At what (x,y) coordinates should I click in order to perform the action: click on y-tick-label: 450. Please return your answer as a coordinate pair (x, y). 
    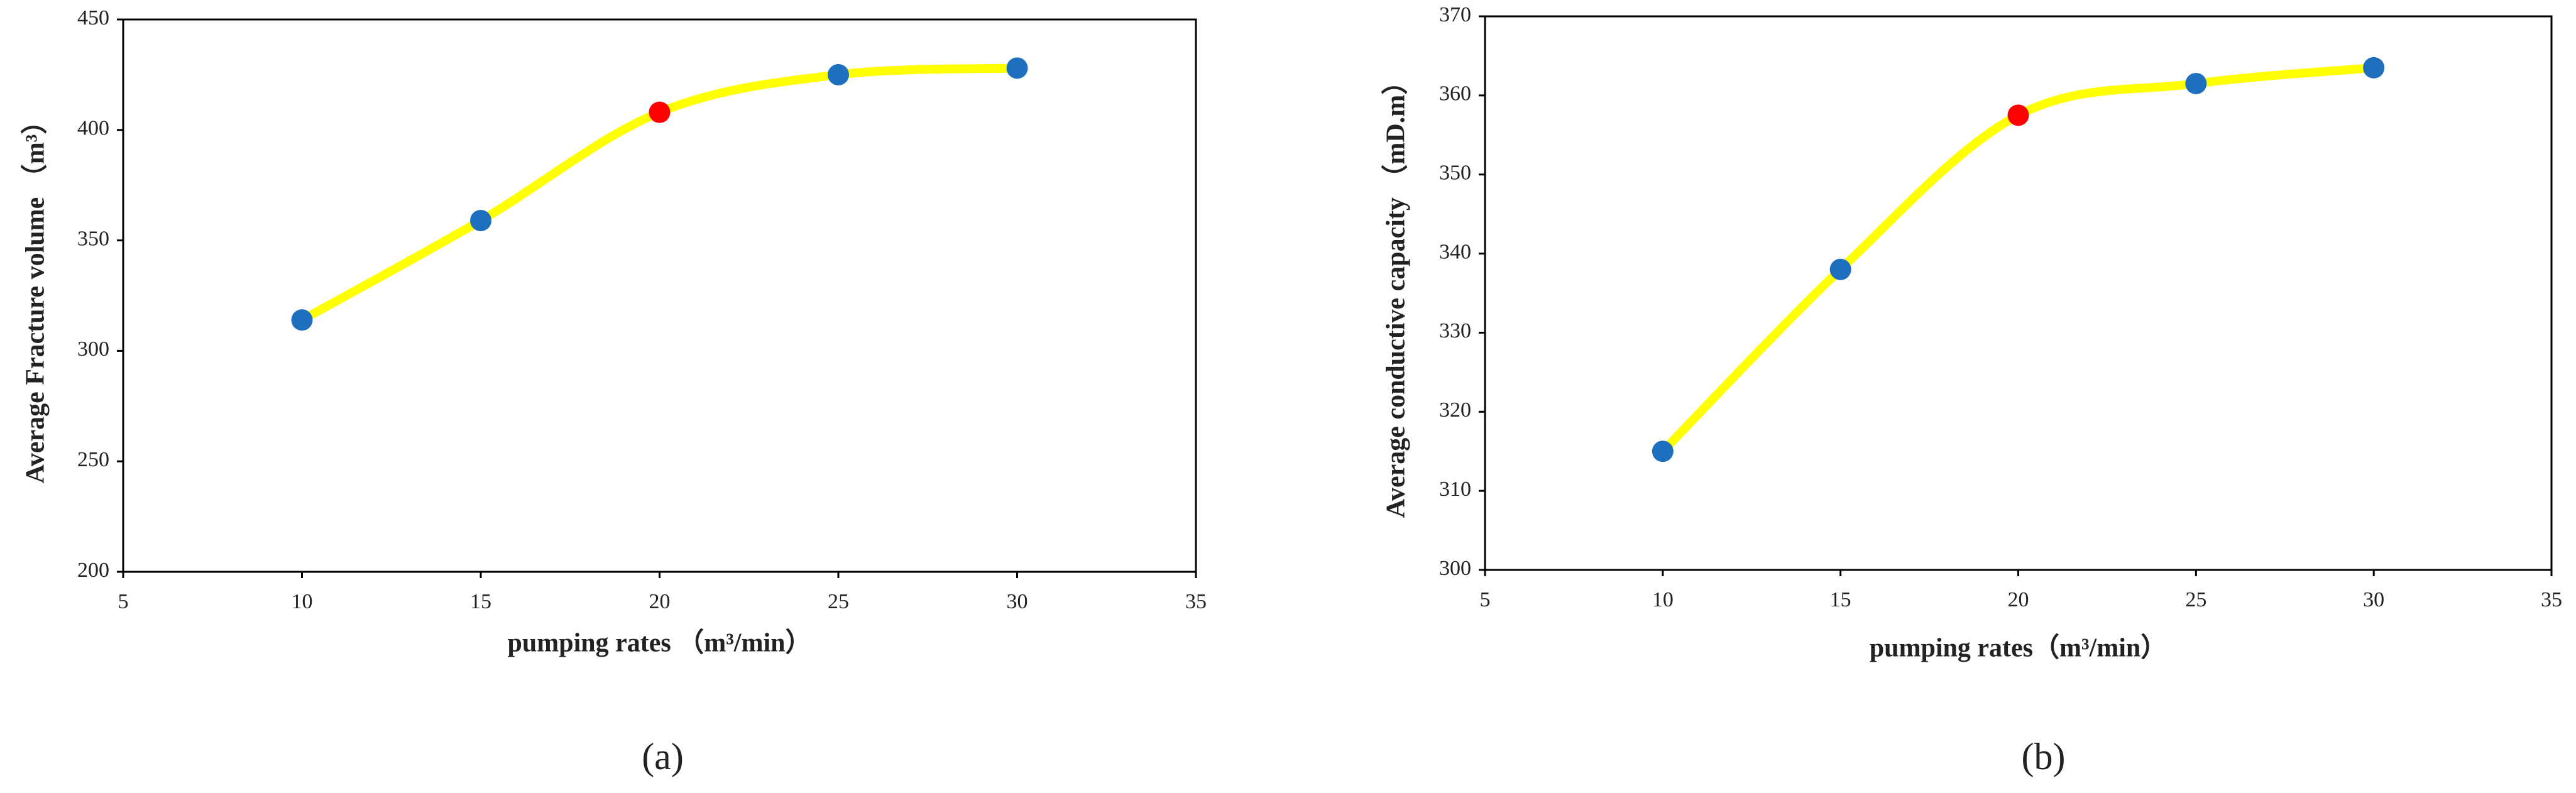
    Looking at the image, I should click on (93, 18).